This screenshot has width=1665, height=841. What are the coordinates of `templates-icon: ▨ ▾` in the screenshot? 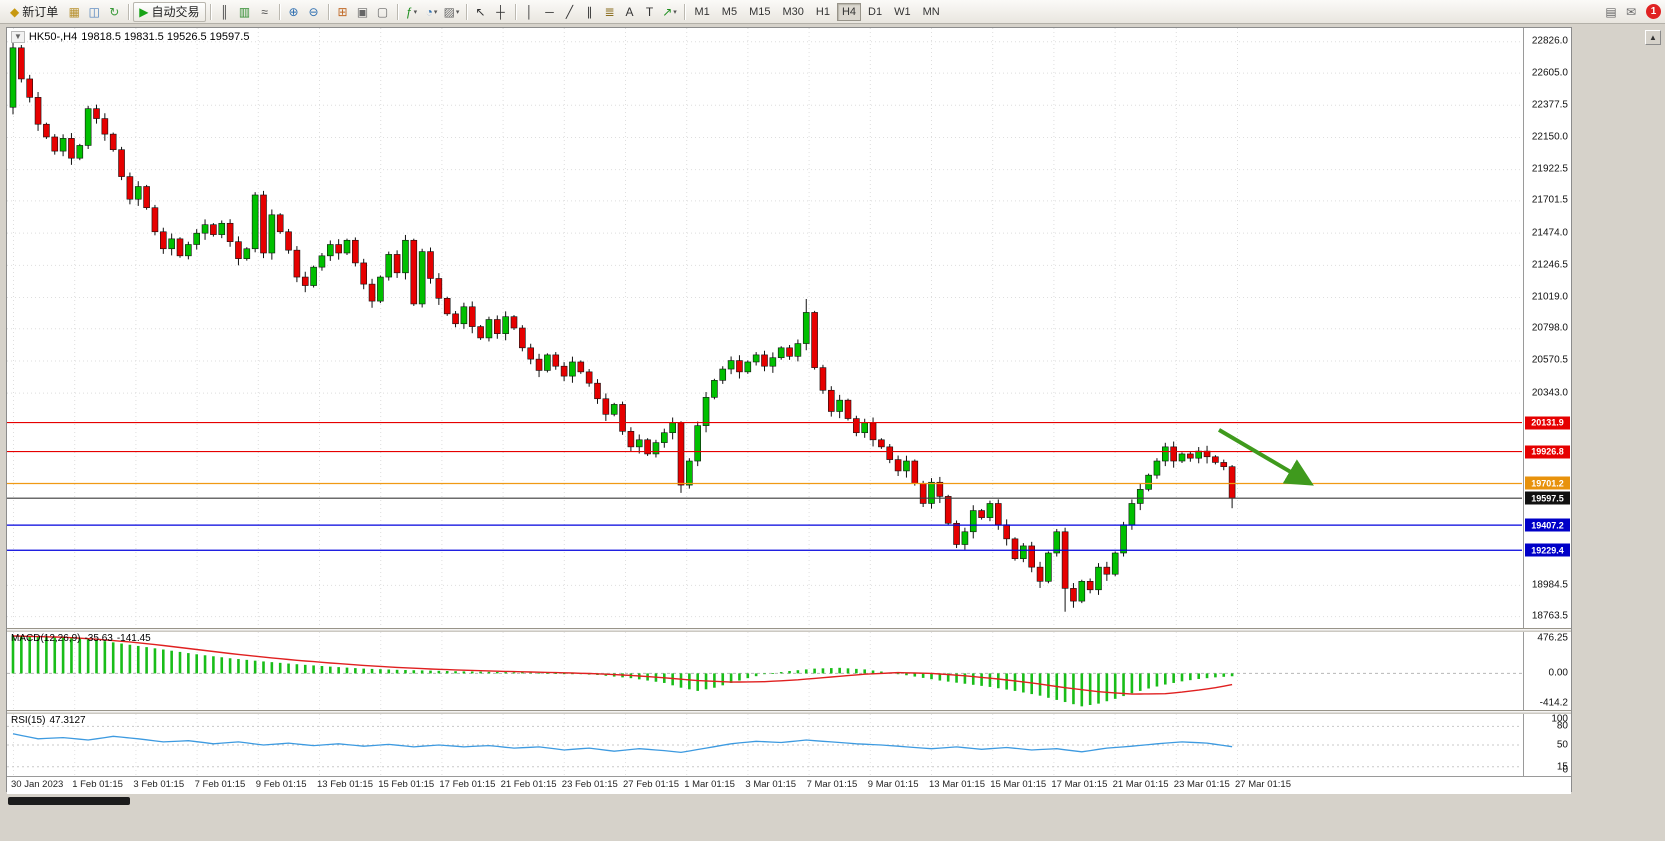 It's located at (452, 12).